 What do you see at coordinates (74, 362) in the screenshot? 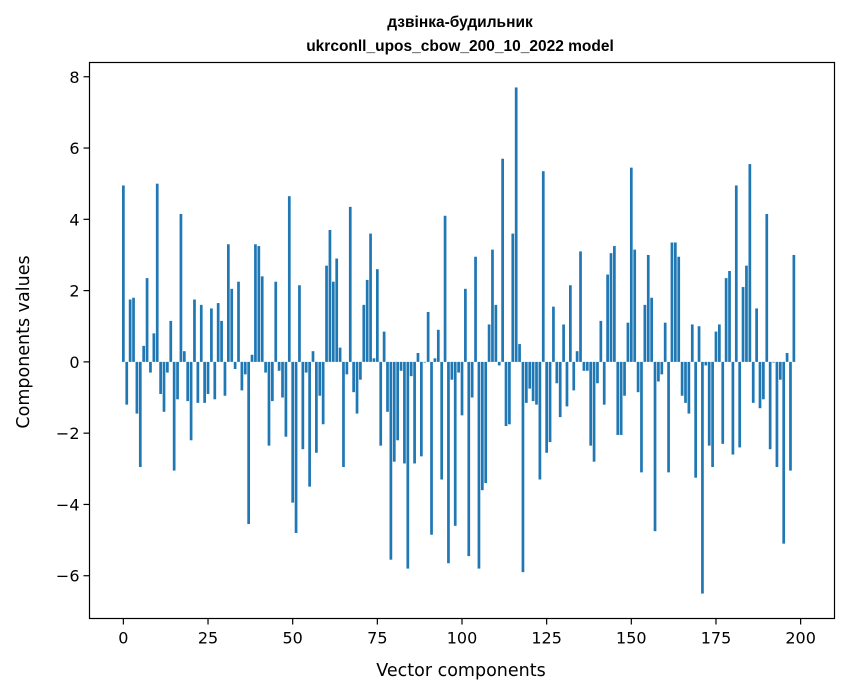
I see `y-tick-label: 0` at bounding box center [74, 362].